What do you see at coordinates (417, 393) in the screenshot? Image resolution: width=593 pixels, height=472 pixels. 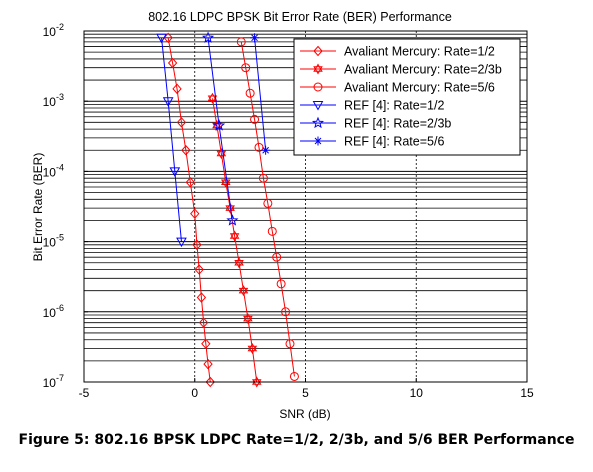 I see `x-tick-label: 10` at bounding box center [417, 393].